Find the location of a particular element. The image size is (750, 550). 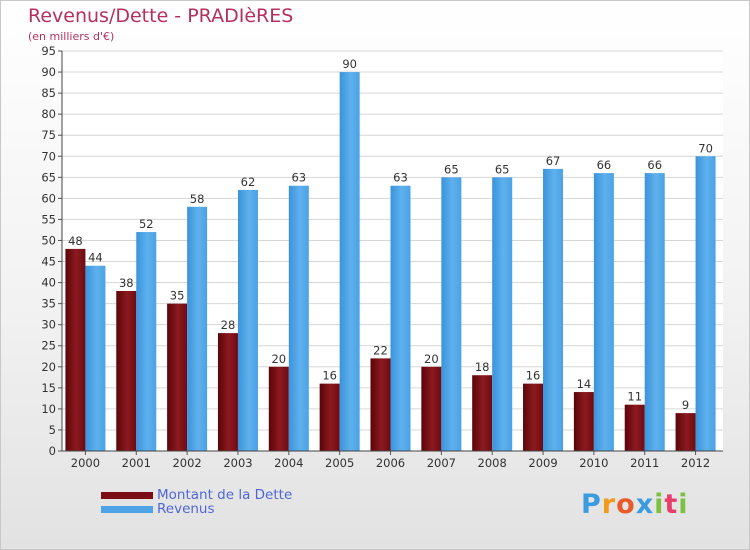

logo-letter: t is located at coordinates (671, 504).